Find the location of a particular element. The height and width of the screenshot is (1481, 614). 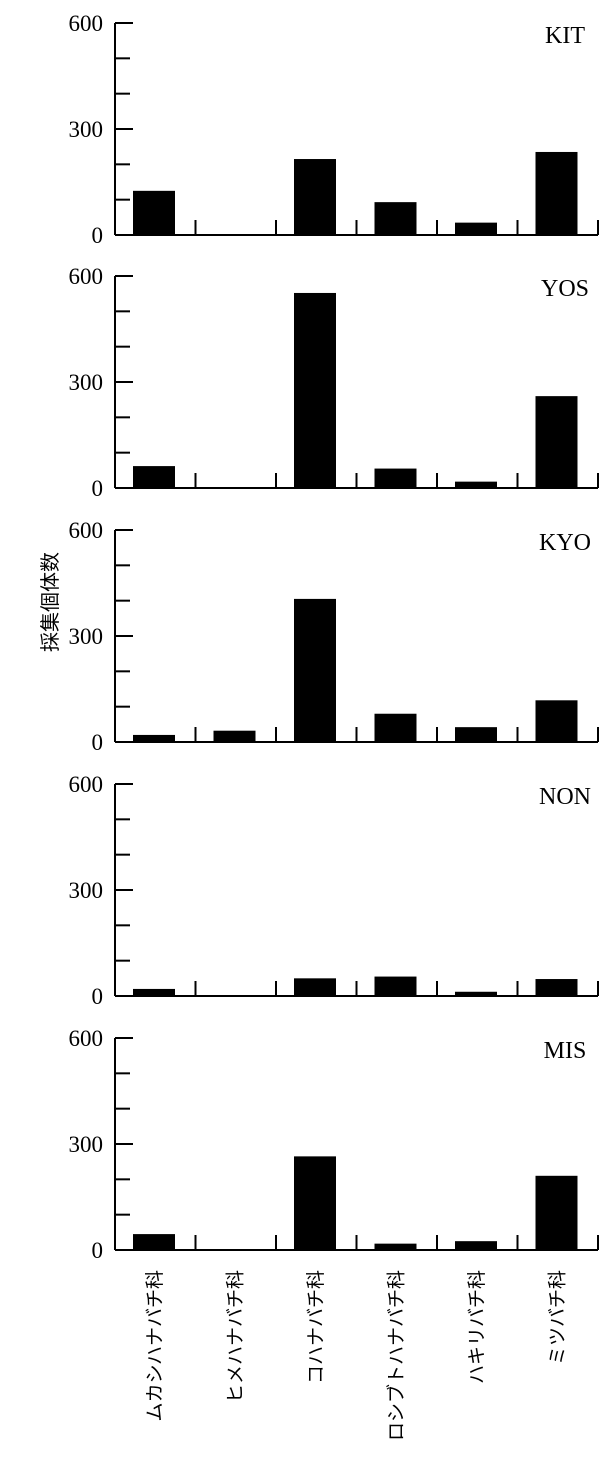

x-category-label: ロシブトハナバチ科 is located at coordinates (396, 1355).